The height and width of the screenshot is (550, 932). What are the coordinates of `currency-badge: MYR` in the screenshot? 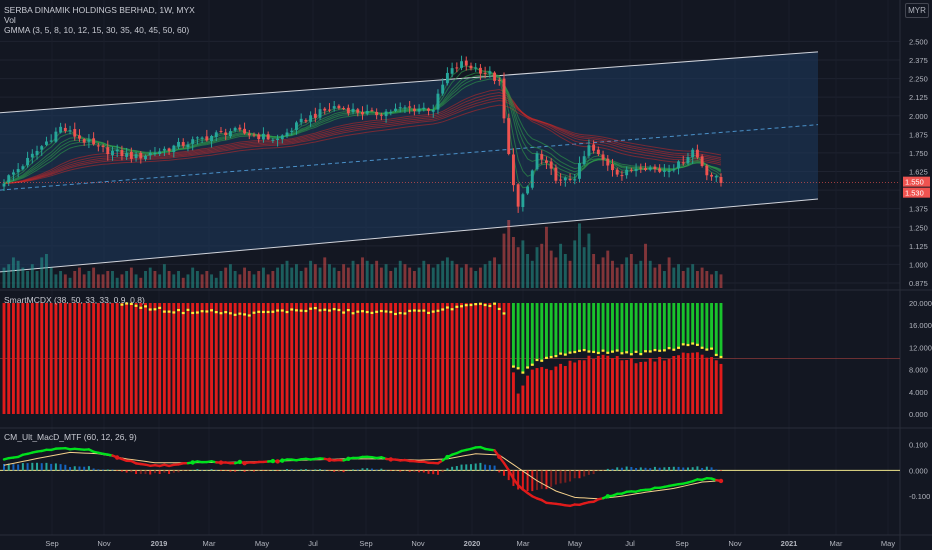 It's located at (917, 10).